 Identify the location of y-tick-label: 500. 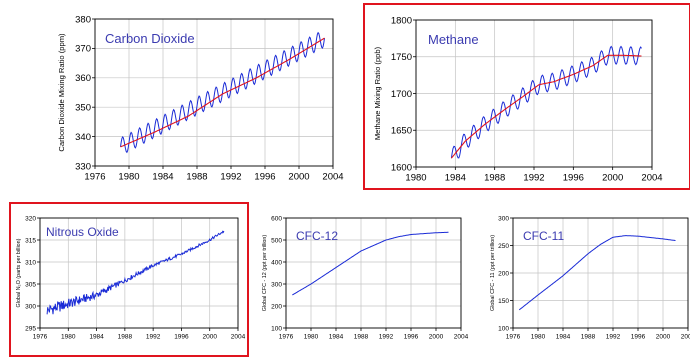
(276, 240).